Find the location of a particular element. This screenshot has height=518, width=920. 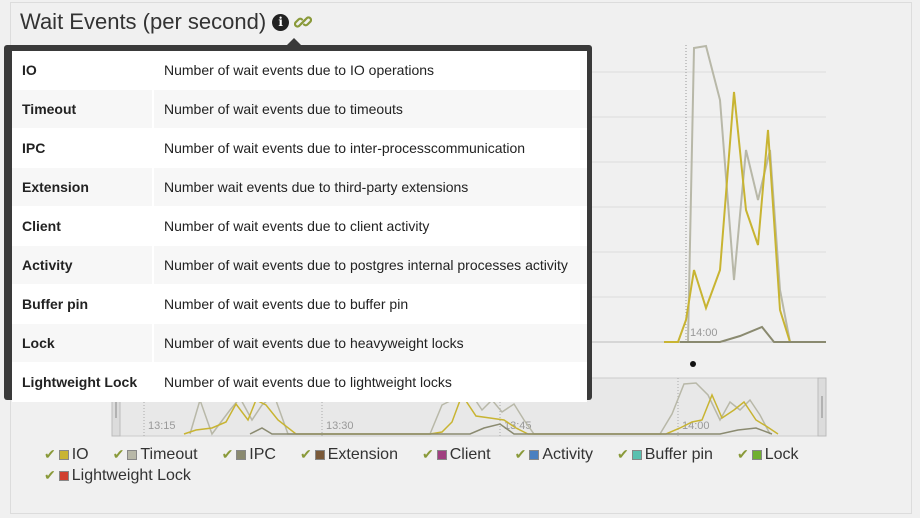

series-ipc-line is located at coordinates (753, 334).